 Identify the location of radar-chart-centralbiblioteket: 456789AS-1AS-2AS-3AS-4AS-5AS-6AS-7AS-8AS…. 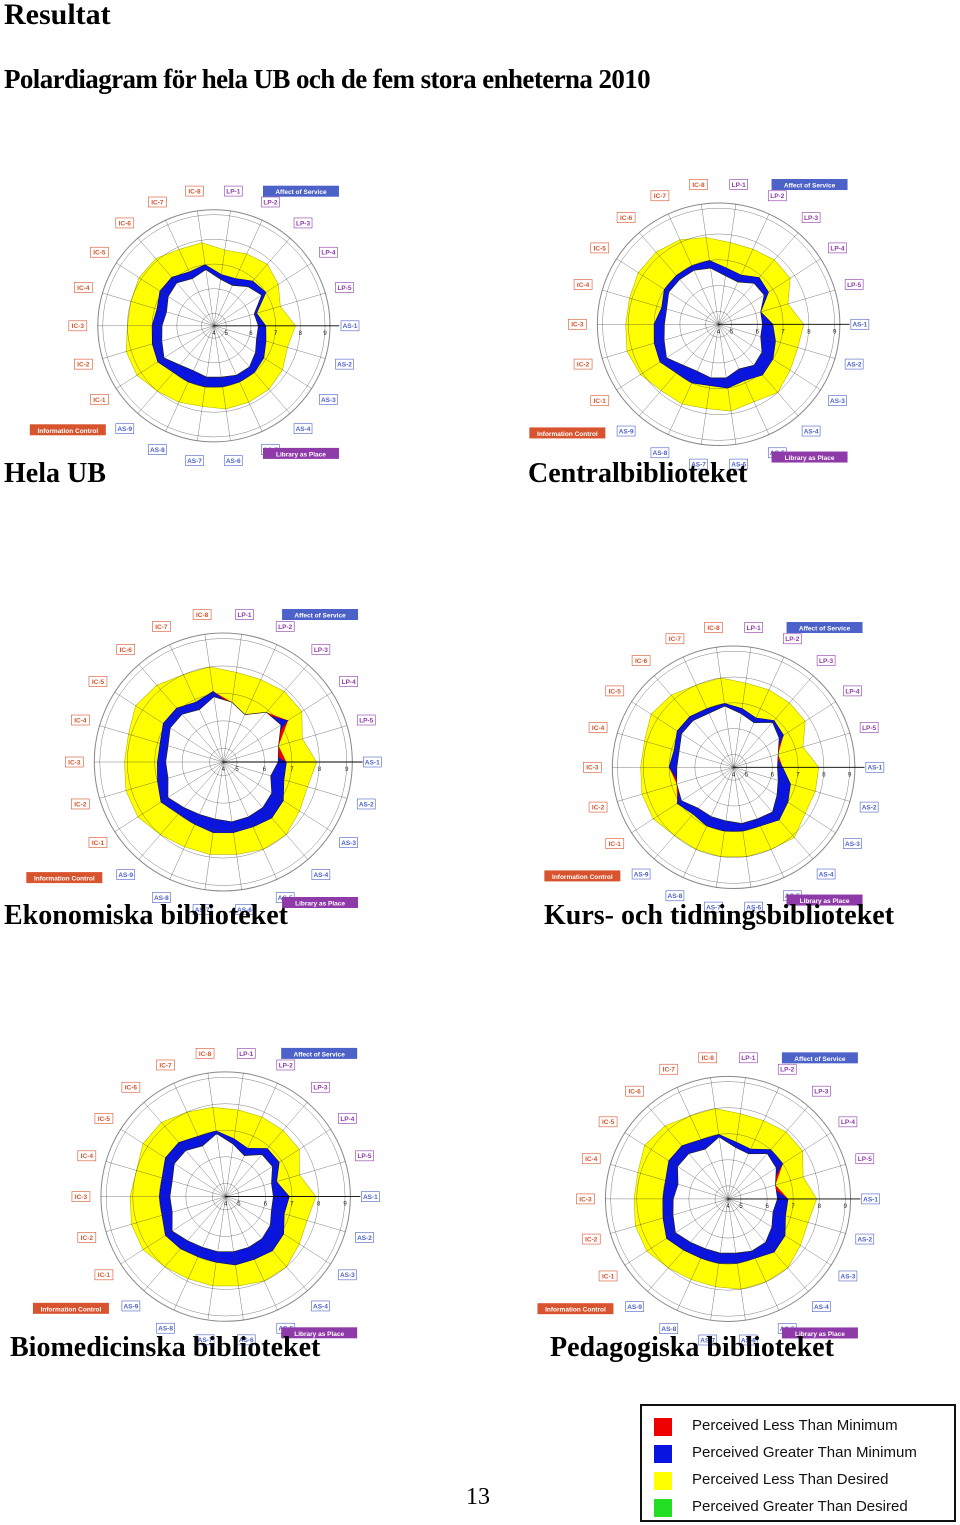
(699, 324).